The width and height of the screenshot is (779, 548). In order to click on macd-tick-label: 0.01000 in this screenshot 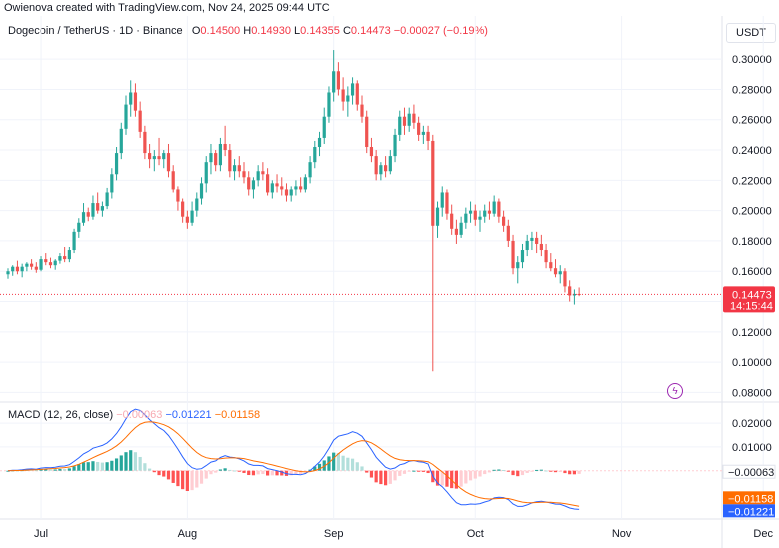, I will do `click(752, 448)`.